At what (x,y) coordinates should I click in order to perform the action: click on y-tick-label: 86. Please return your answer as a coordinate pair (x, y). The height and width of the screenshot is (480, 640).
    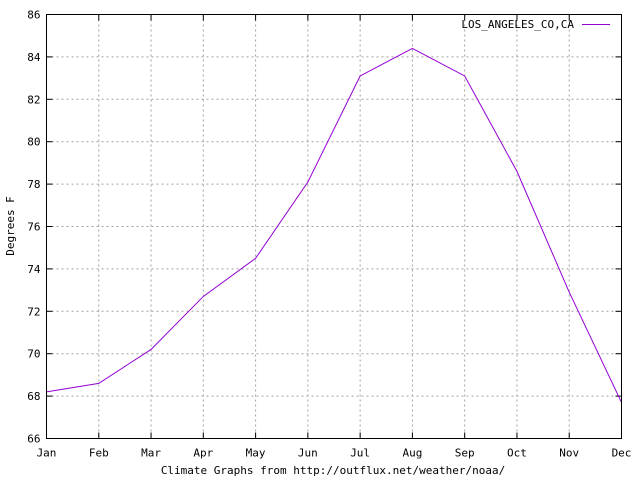
    Looking at the image, I should click on (33, 15).